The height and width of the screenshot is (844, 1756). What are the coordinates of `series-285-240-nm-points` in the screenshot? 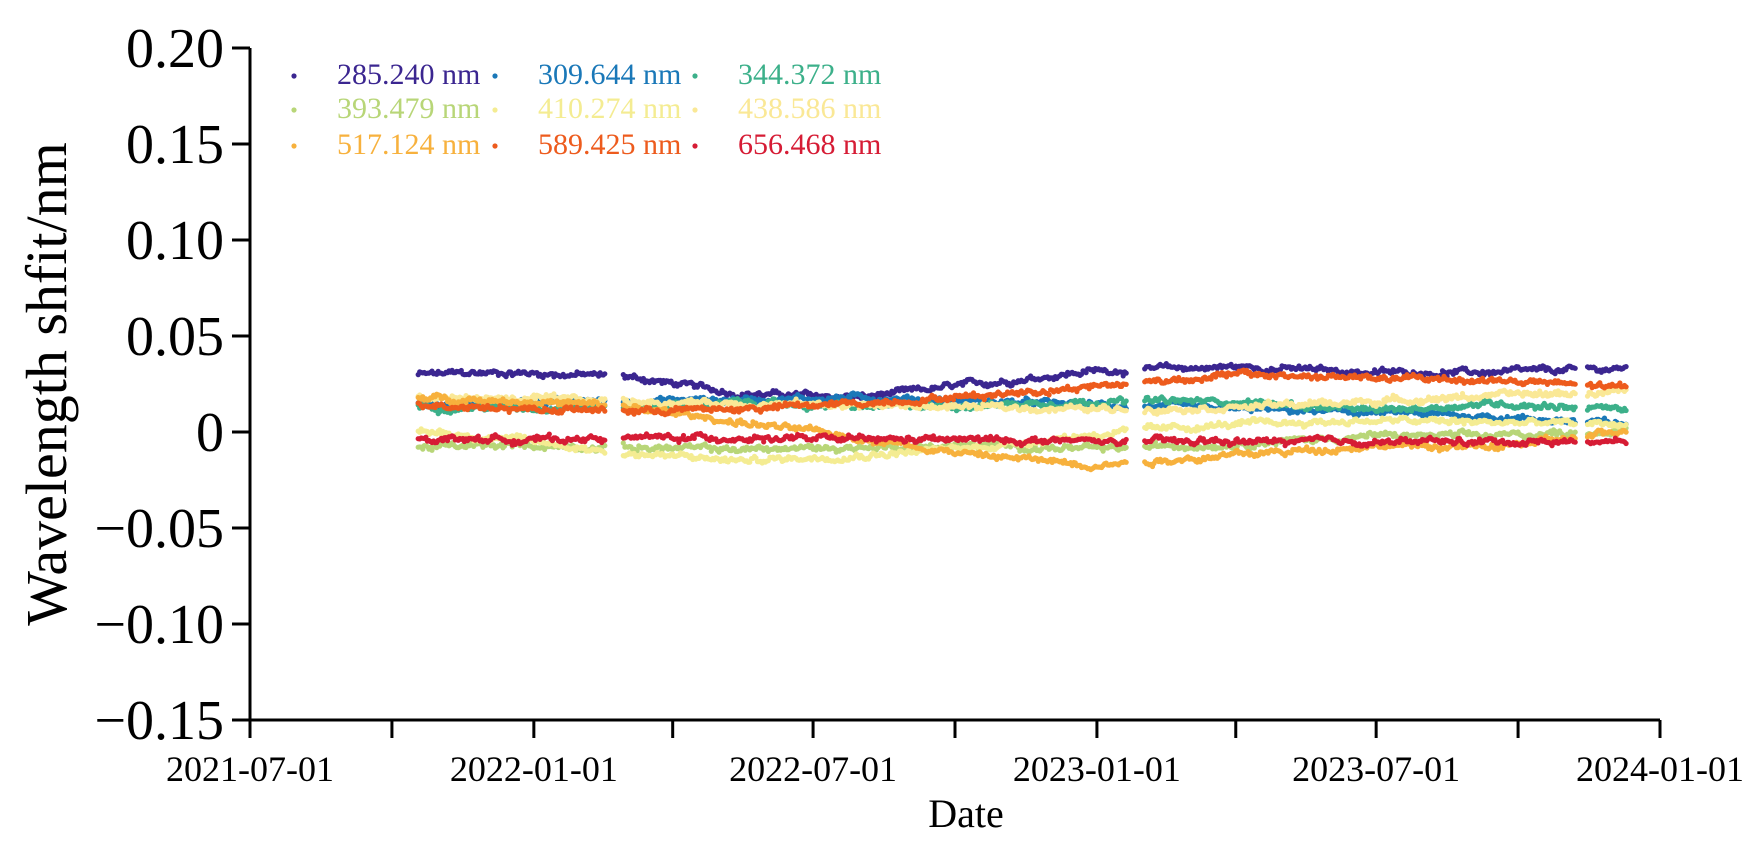 It's located at (1022, 381).